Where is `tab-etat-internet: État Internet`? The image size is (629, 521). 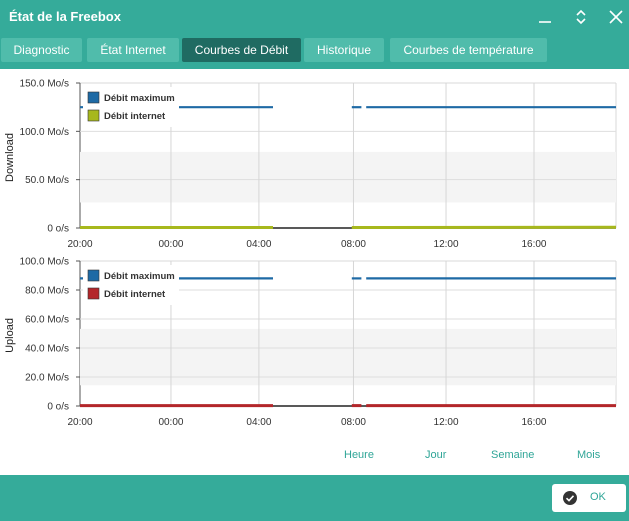
tab-etat-internet: État Internet is located at coordinates (133, 50).